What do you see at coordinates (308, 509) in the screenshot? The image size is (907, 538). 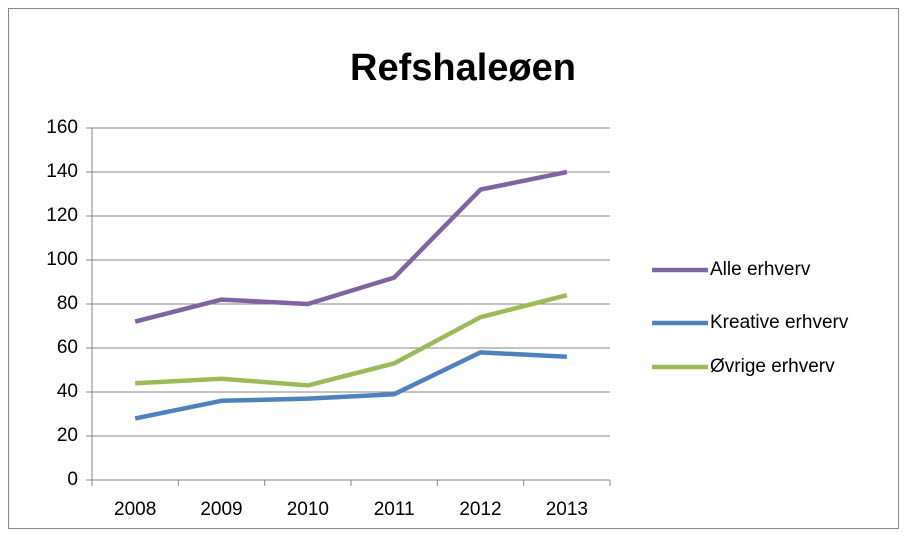 I see `x-tick-label: 2010` at bounding box center [308, 509].